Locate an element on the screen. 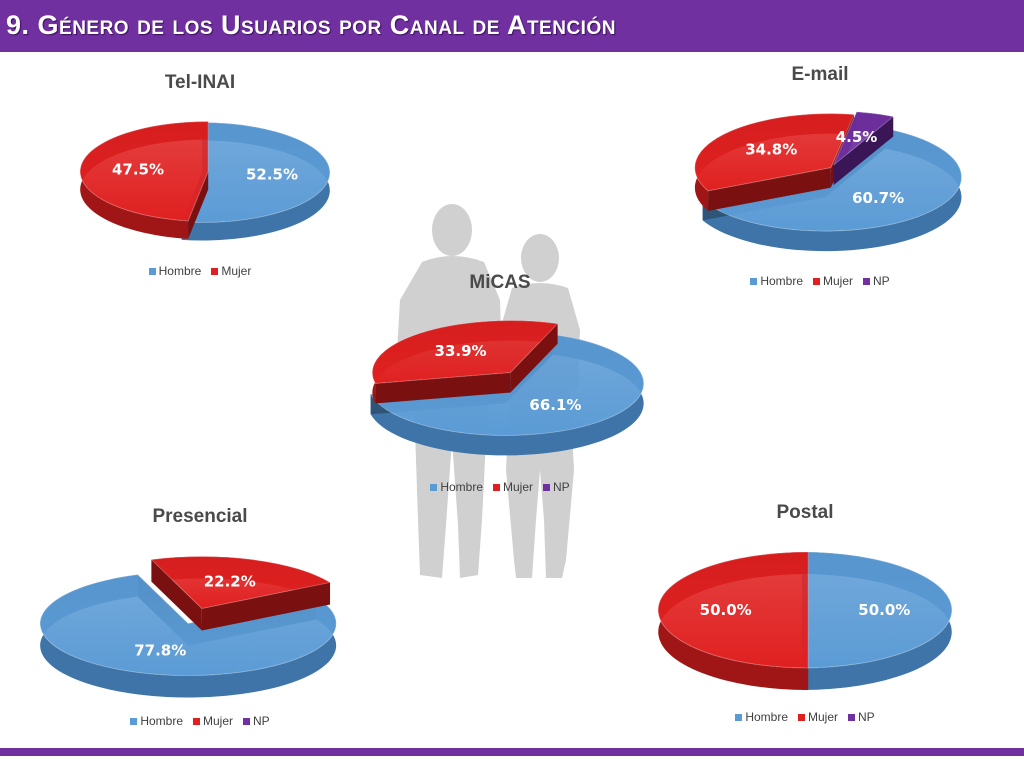 This screenshot has height=768, width=1024. data-label: 52.5% is located at coordinates (272, 175).